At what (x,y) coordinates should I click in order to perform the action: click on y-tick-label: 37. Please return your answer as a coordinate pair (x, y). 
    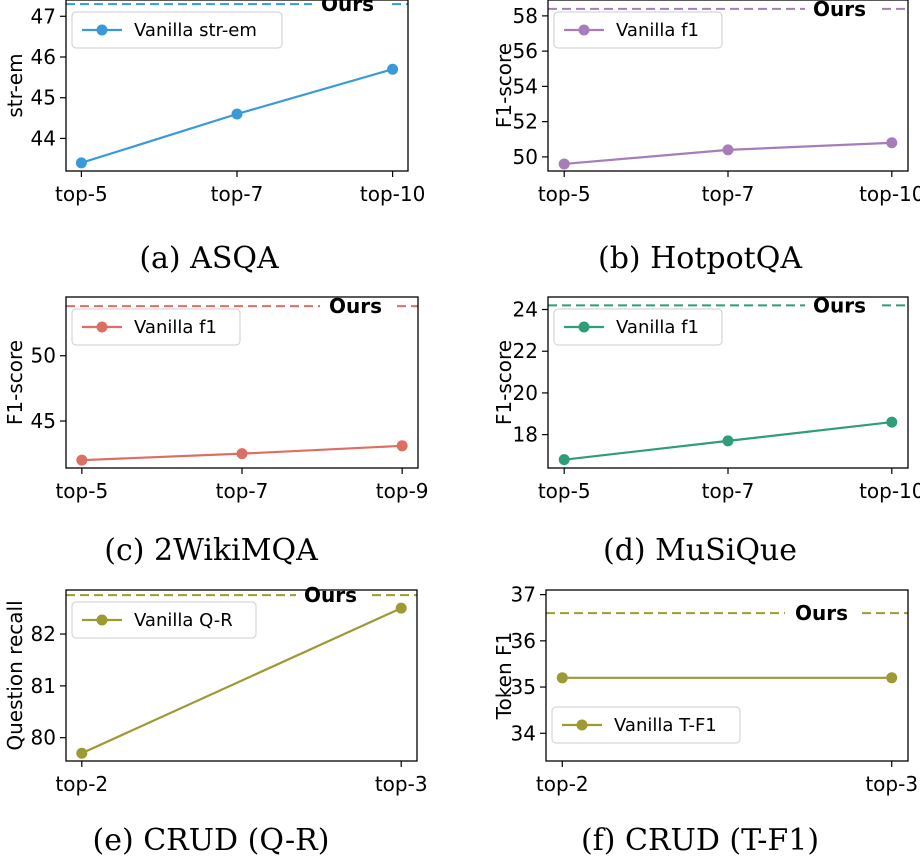
    Looking at the image, I should click on (523, 595).